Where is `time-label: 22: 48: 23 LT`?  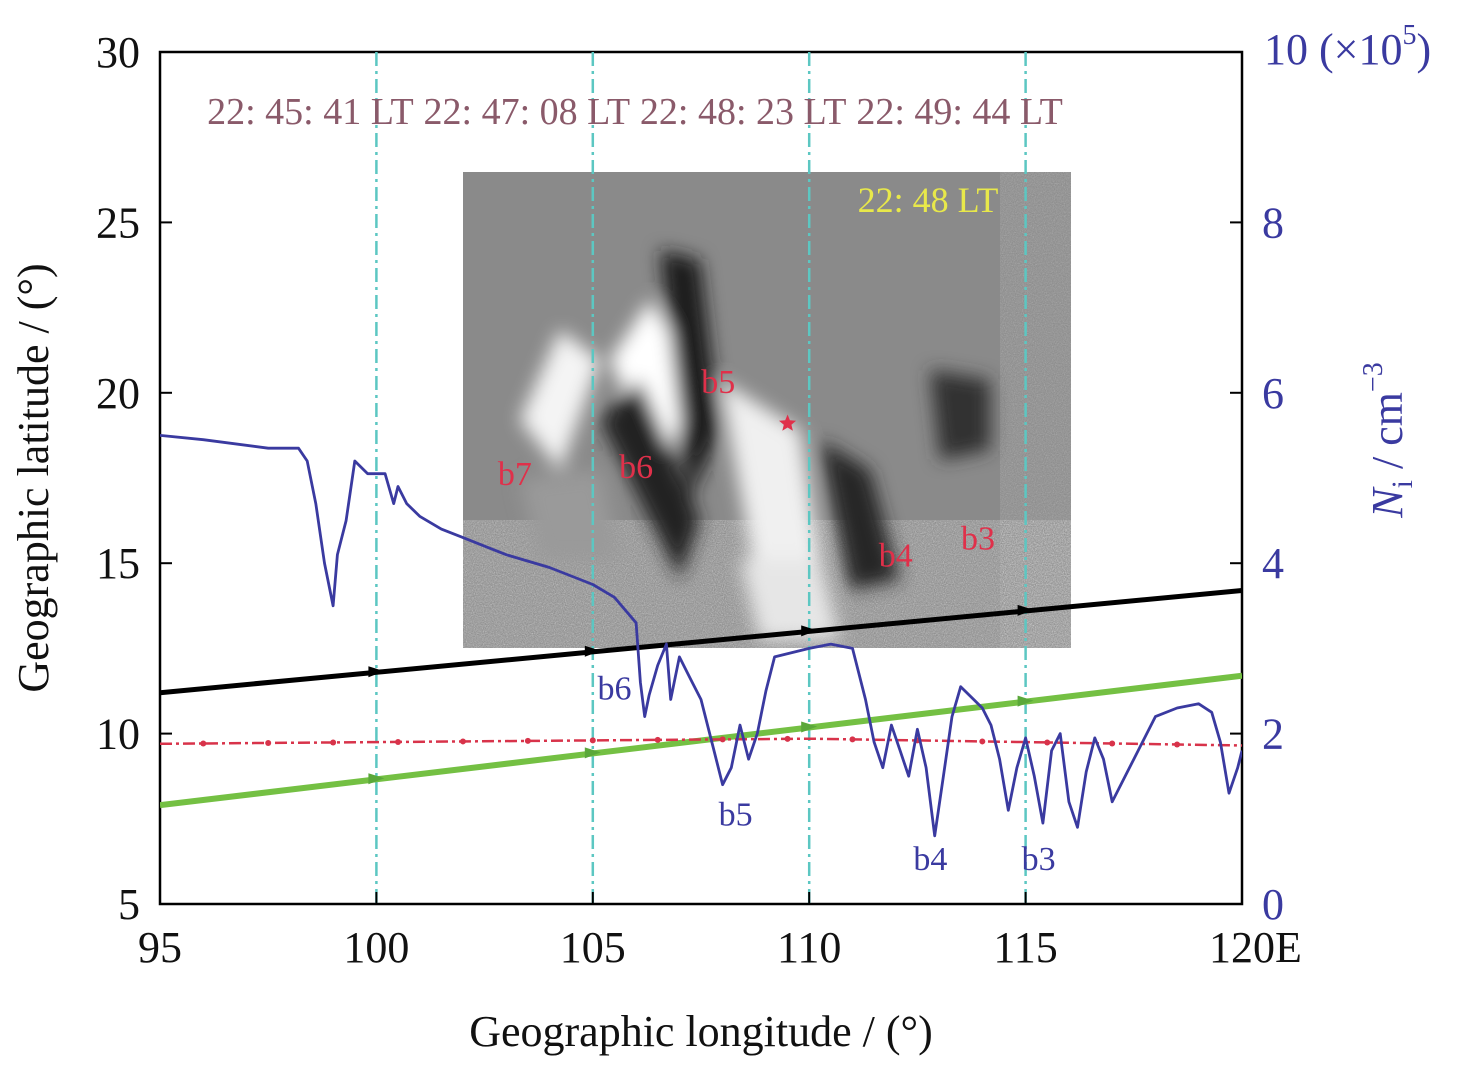
time-label: 22: 48: 23 LT is located at coordinates (743, 112).